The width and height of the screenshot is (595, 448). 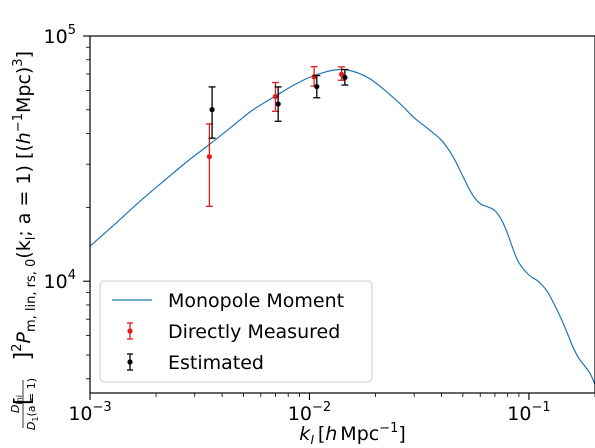 What do you see at coordinates (277, 136) in the screenshot?
I see `errorbar-points-group` at bounding box center [277, 136].